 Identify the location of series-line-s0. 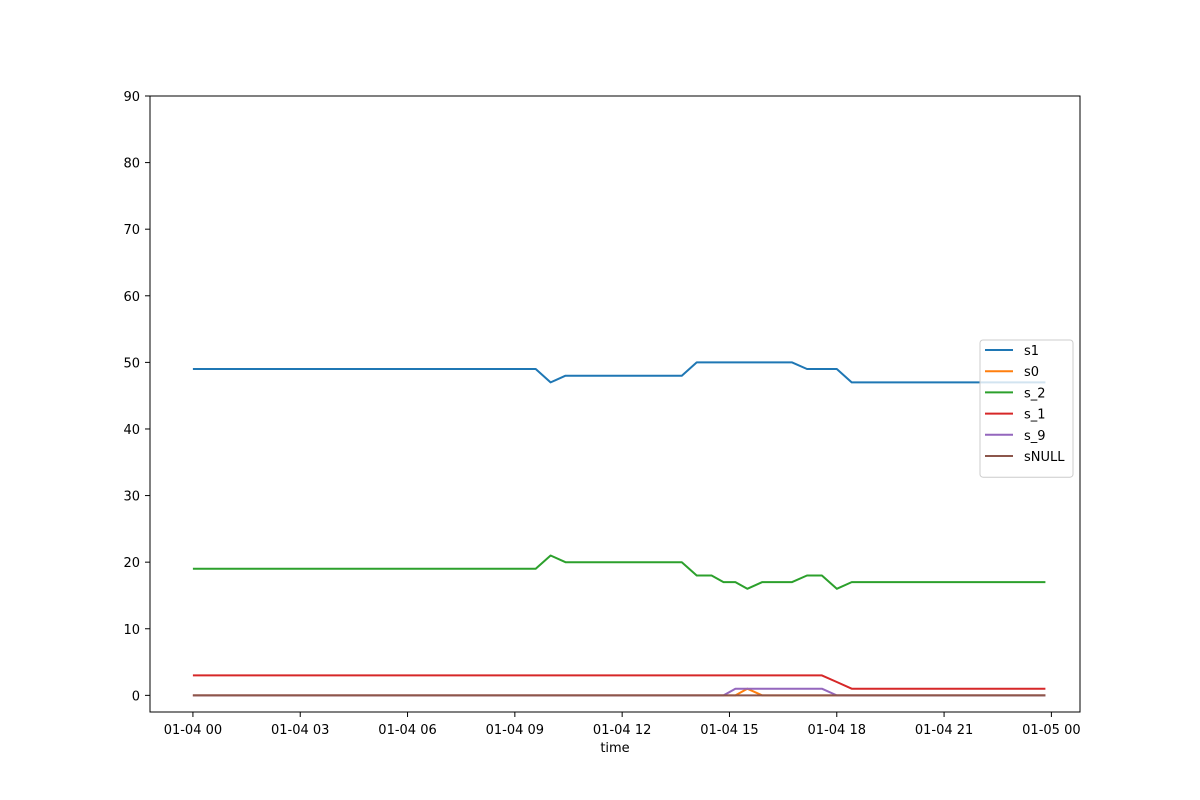
(619, 692).